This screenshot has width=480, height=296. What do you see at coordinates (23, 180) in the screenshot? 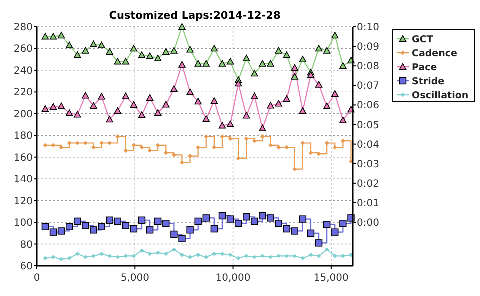
I see `y-tick-label: 140` at bounding box center [23, 180].